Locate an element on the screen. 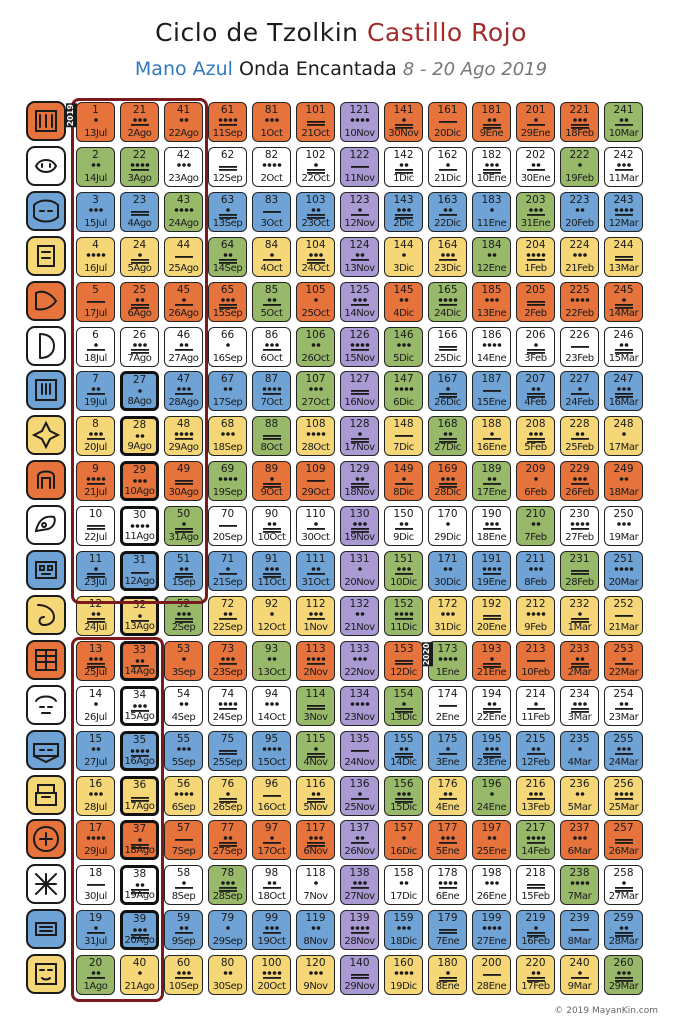 This screenshot has width=682, height=1024. kin-cell: 158 17Dic is located at coordinates (403, 885).